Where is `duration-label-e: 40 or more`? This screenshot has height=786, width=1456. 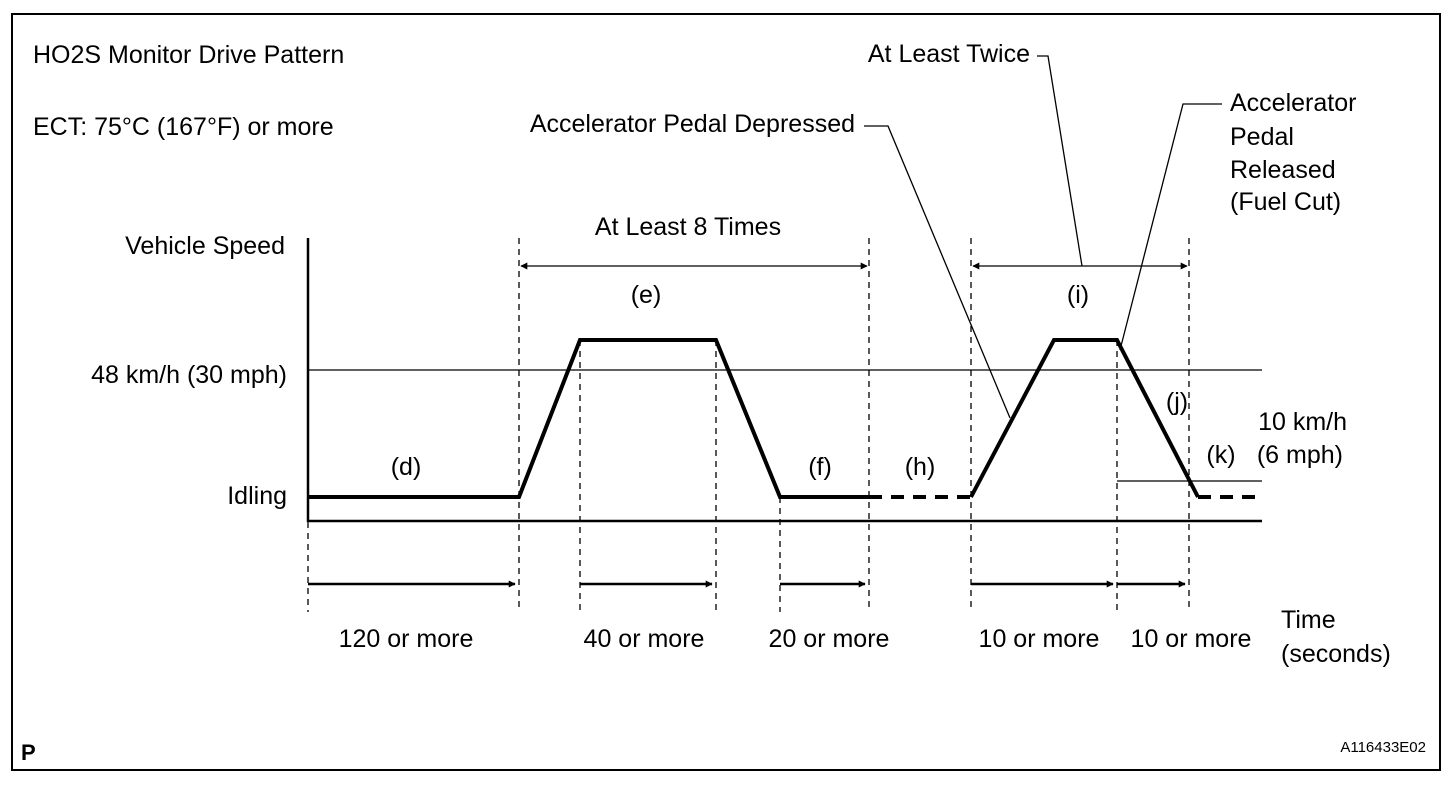 duration-label-e: 40 or more is located at coordinates (644, 639).